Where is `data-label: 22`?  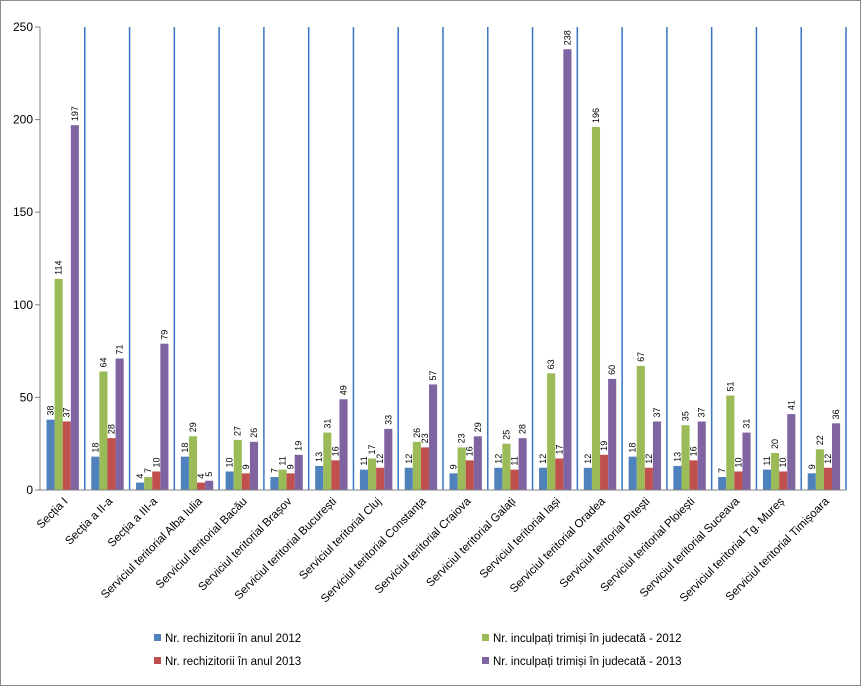 data-label: 22 is located at coordinates (820, 440).